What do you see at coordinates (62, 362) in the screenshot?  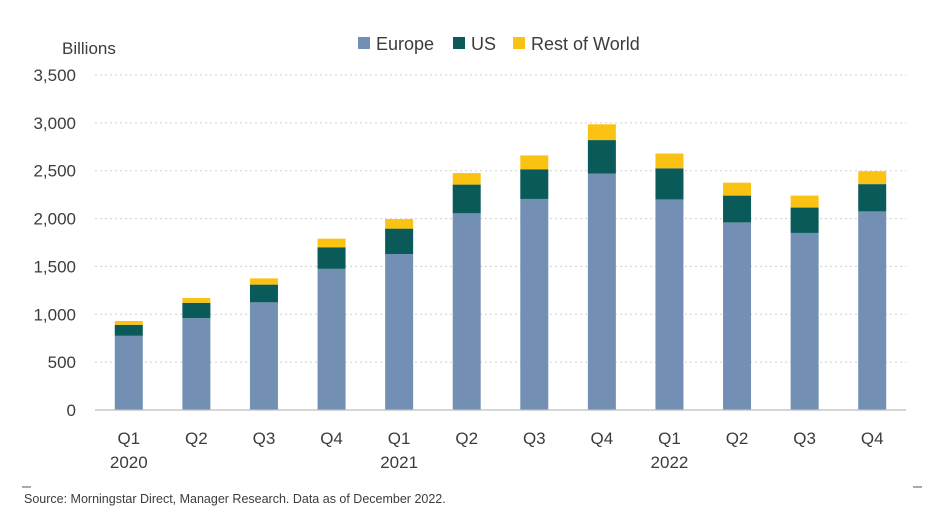 I see `y-tick-label: 500` at bounding box center [62, 362].